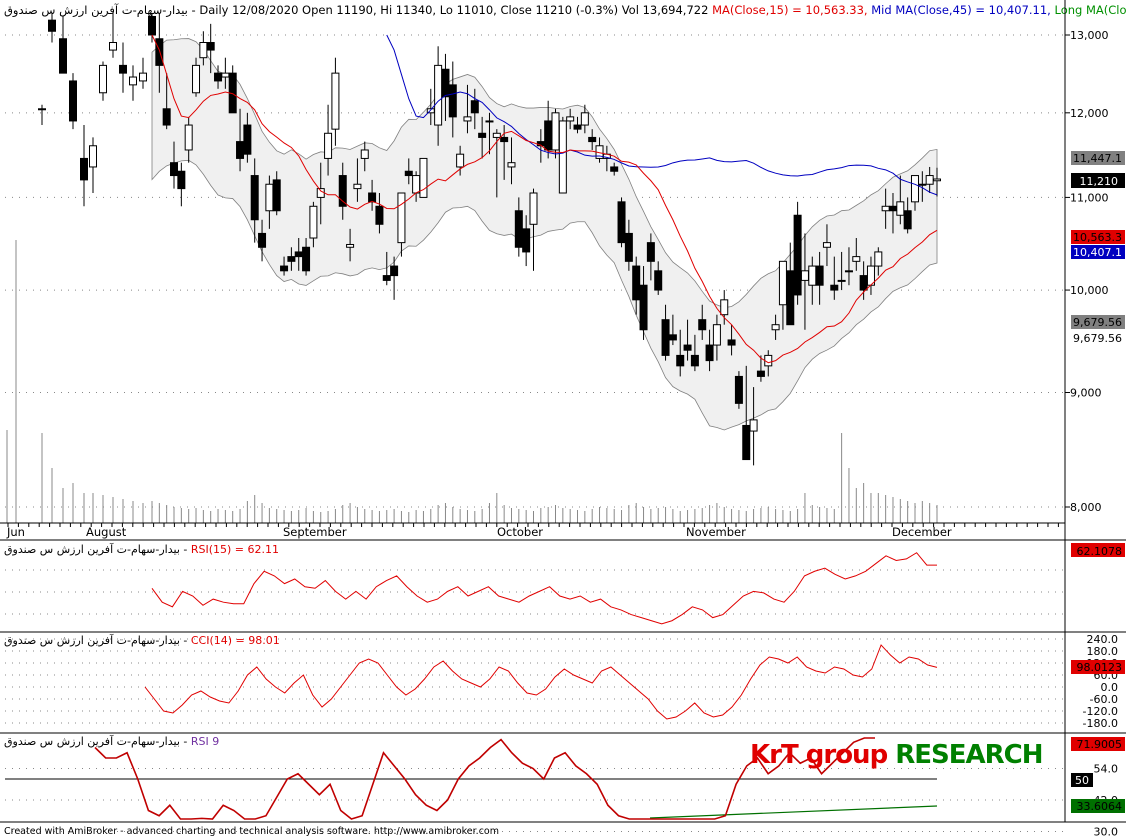  Describe the element at coordinates (1103, 639) in the screenshot. I see `cci-axis-label: 240.0` at that location.